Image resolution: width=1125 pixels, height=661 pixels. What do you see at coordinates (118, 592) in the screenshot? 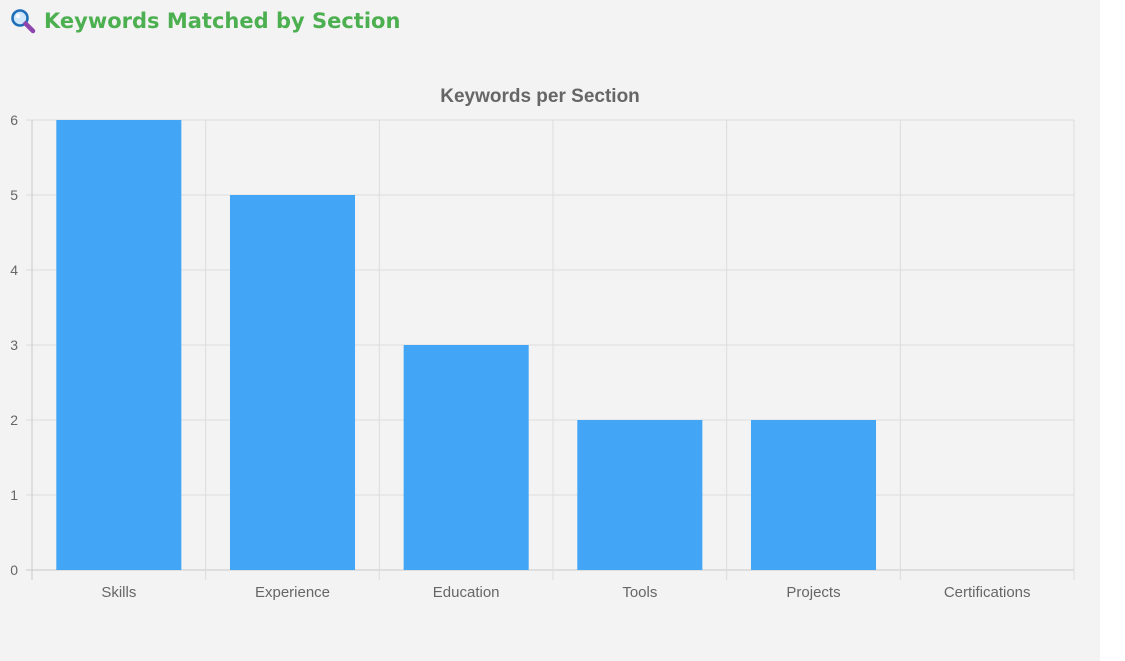
I see `x-tick-label: Skills` at bounding box center [118, 592].